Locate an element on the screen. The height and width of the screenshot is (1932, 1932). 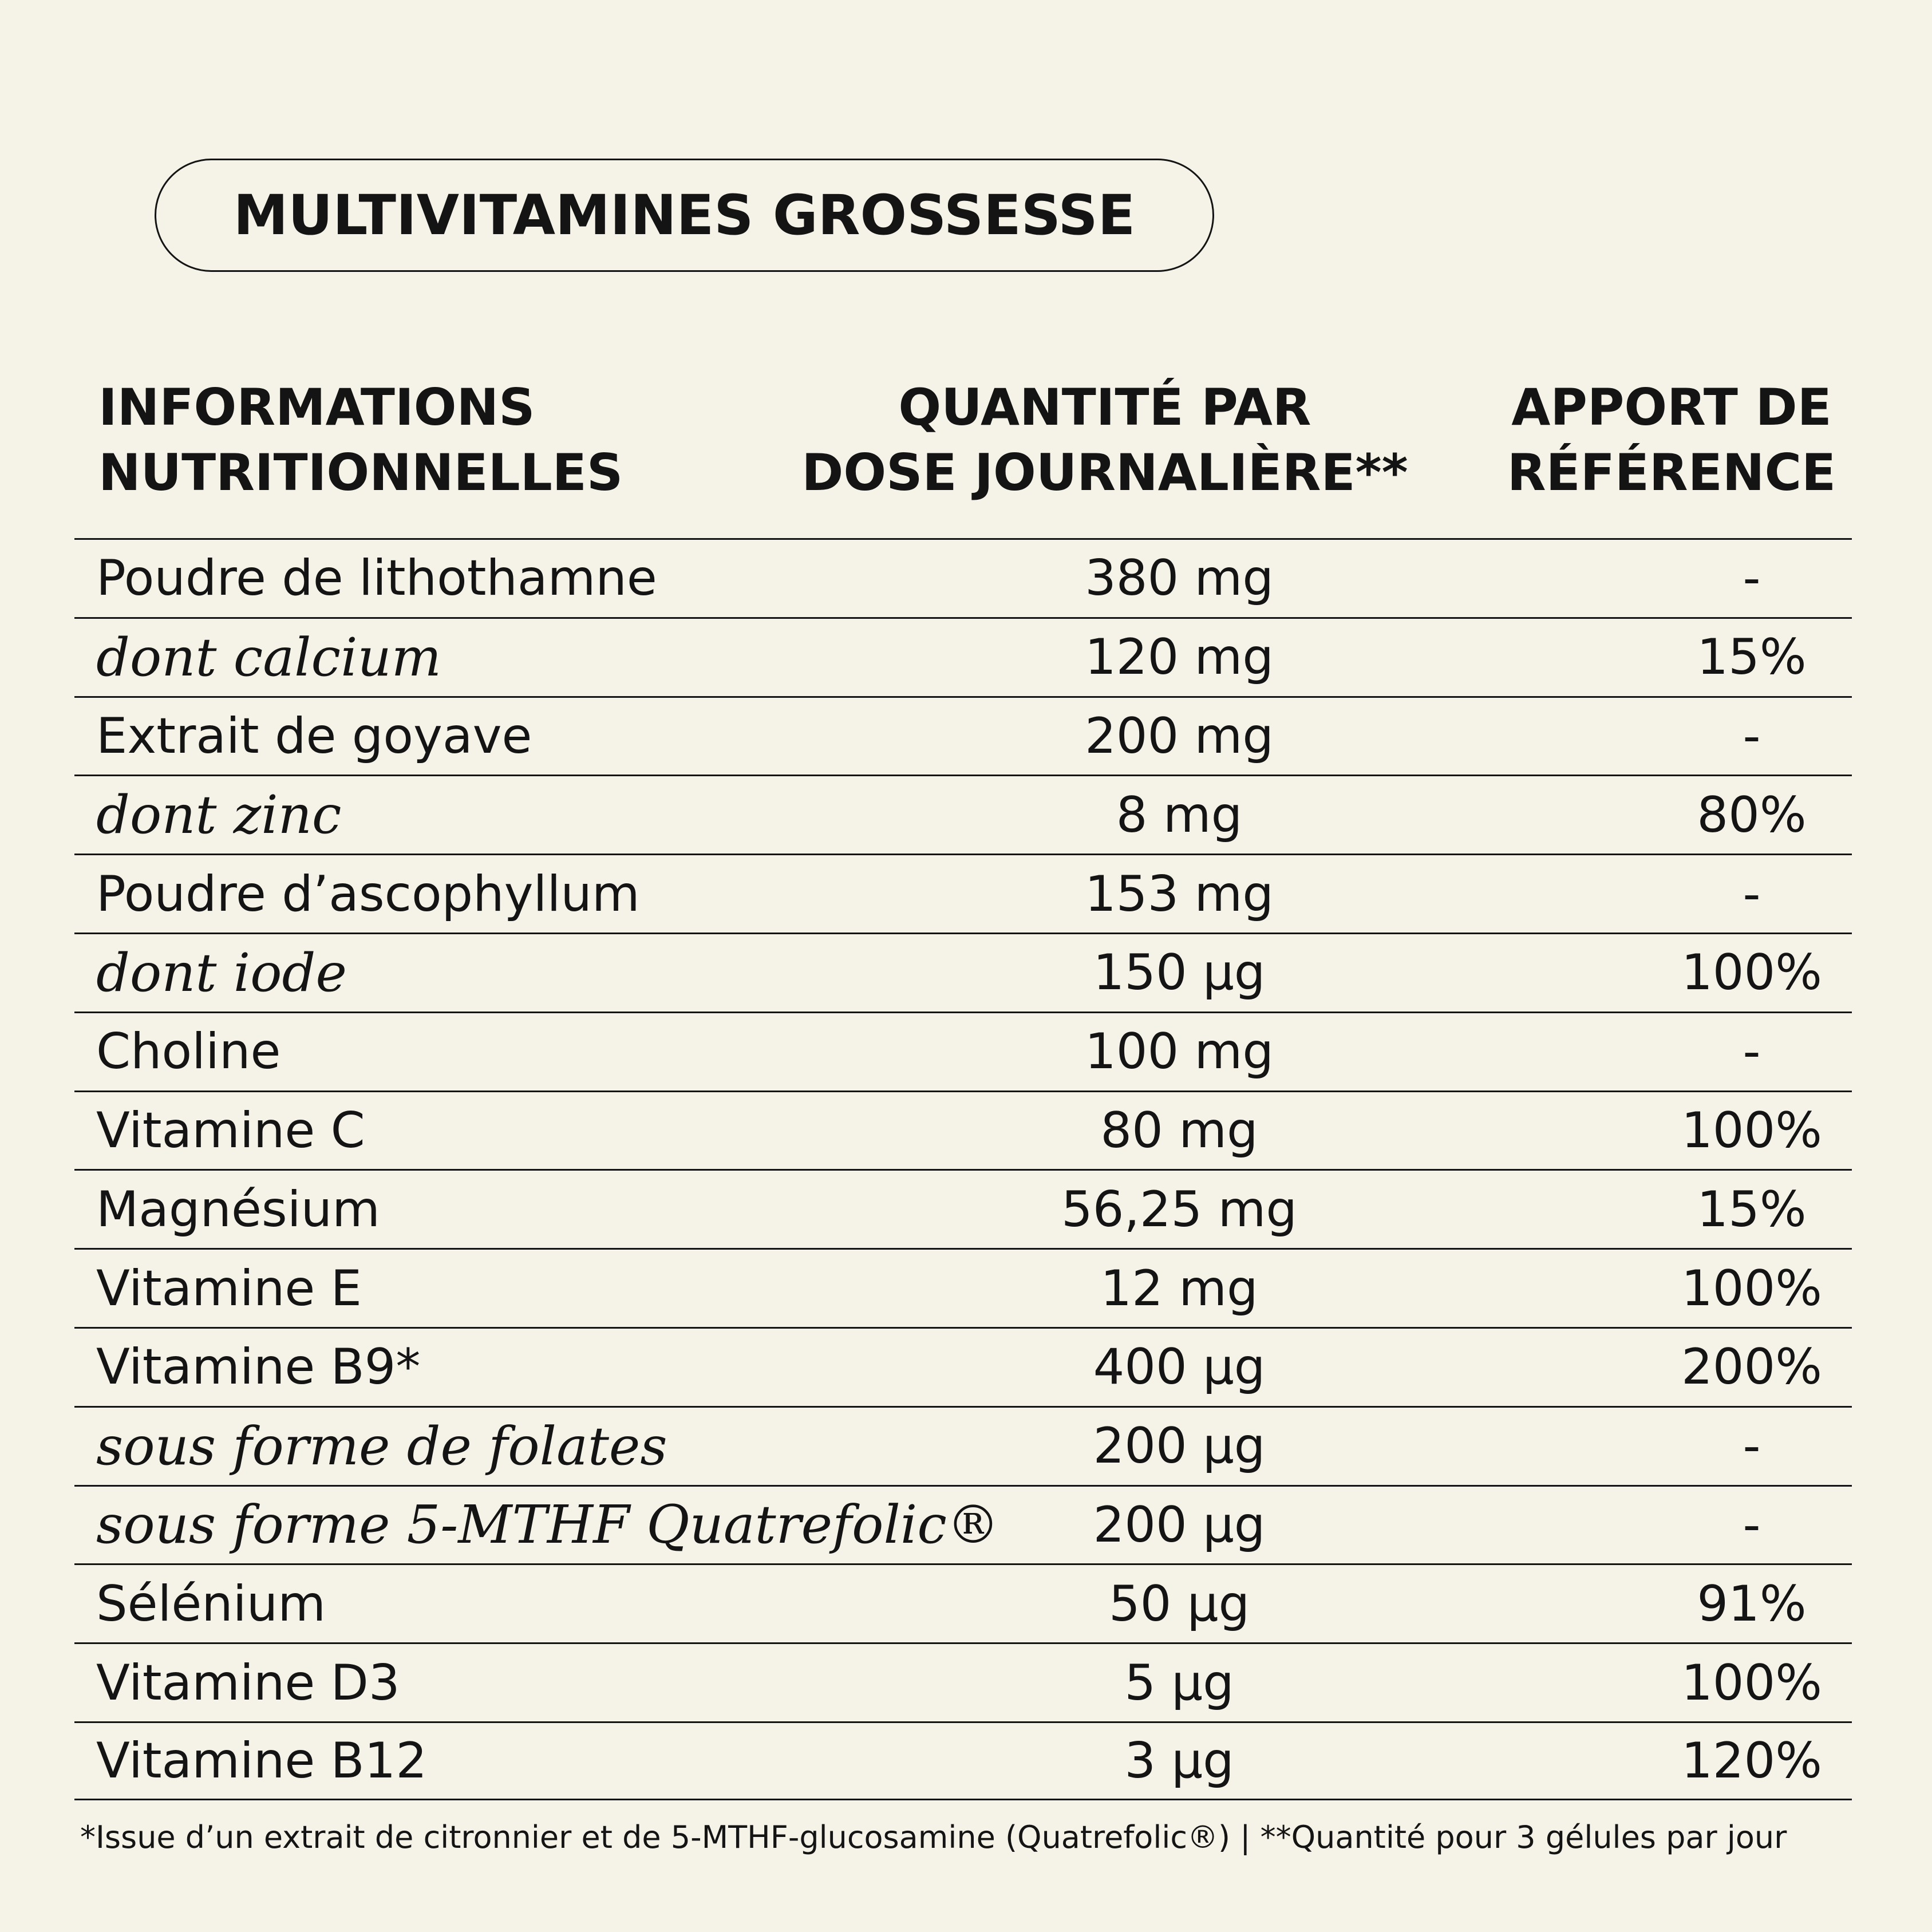
nutrient-quantity: 12 mg is located at coordinates (1179, 1288).